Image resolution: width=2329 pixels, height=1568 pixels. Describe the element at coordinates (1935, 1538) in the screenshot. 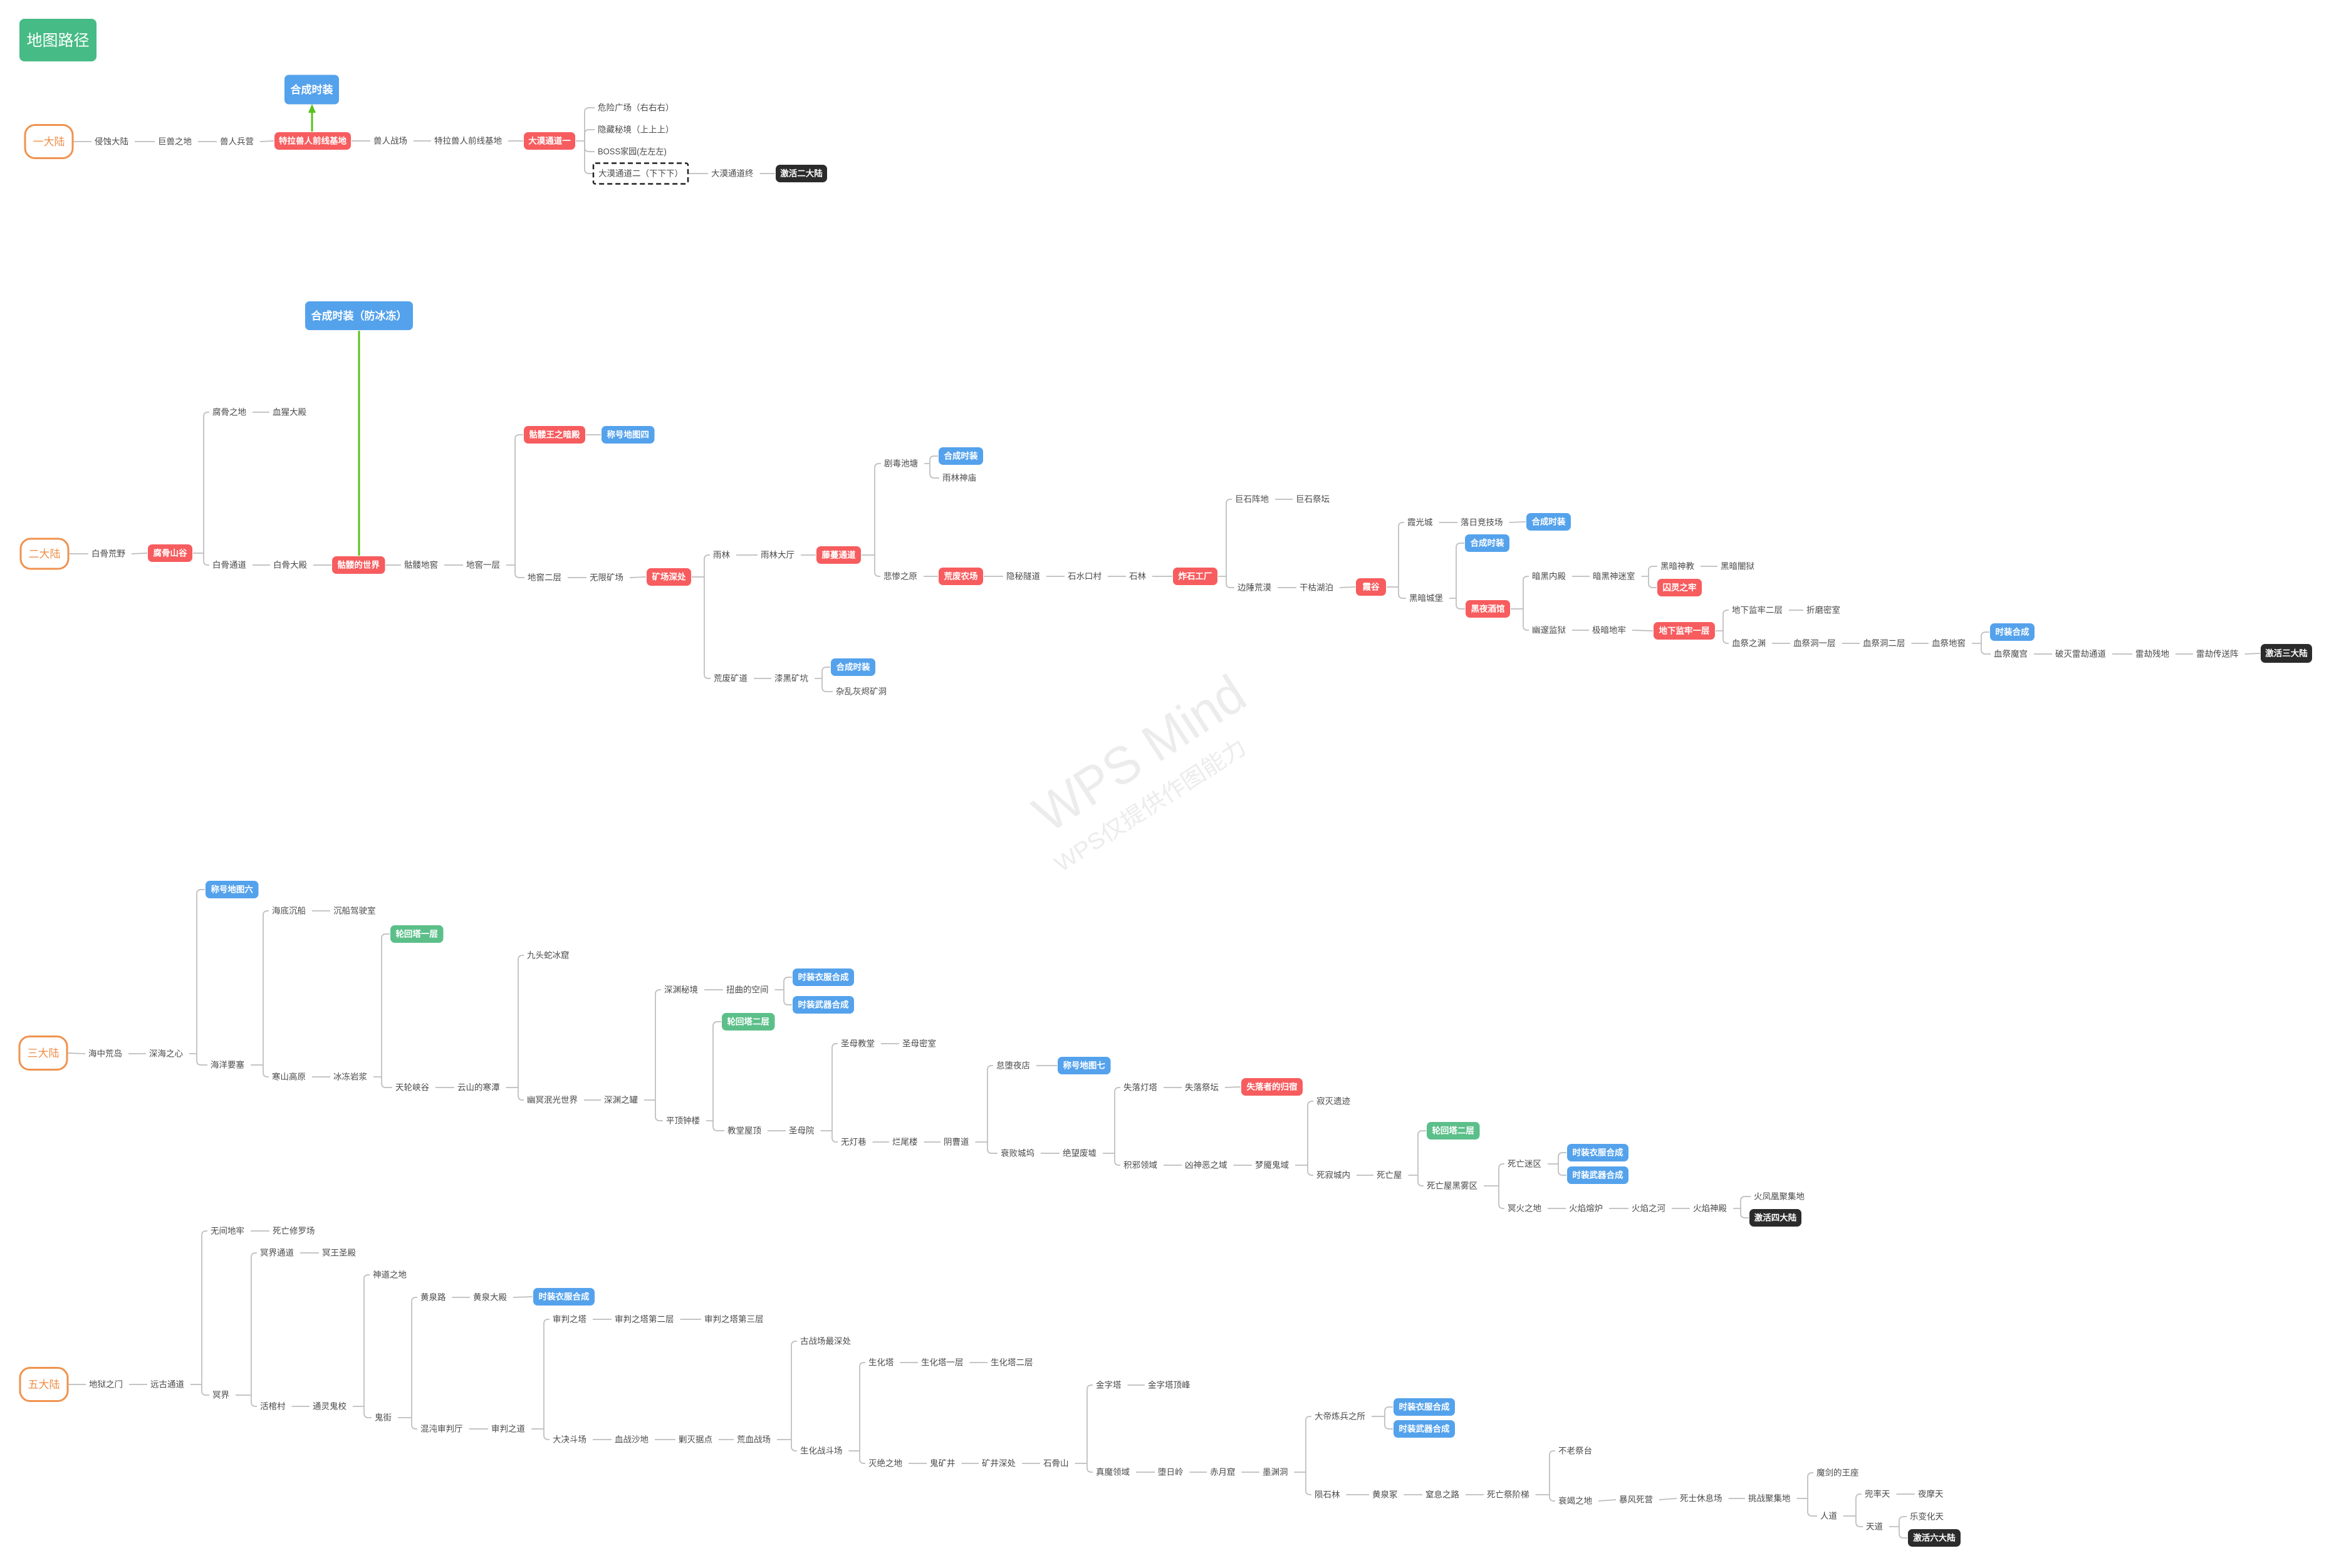

I see `svg-text: 激活六大陆` at that location.